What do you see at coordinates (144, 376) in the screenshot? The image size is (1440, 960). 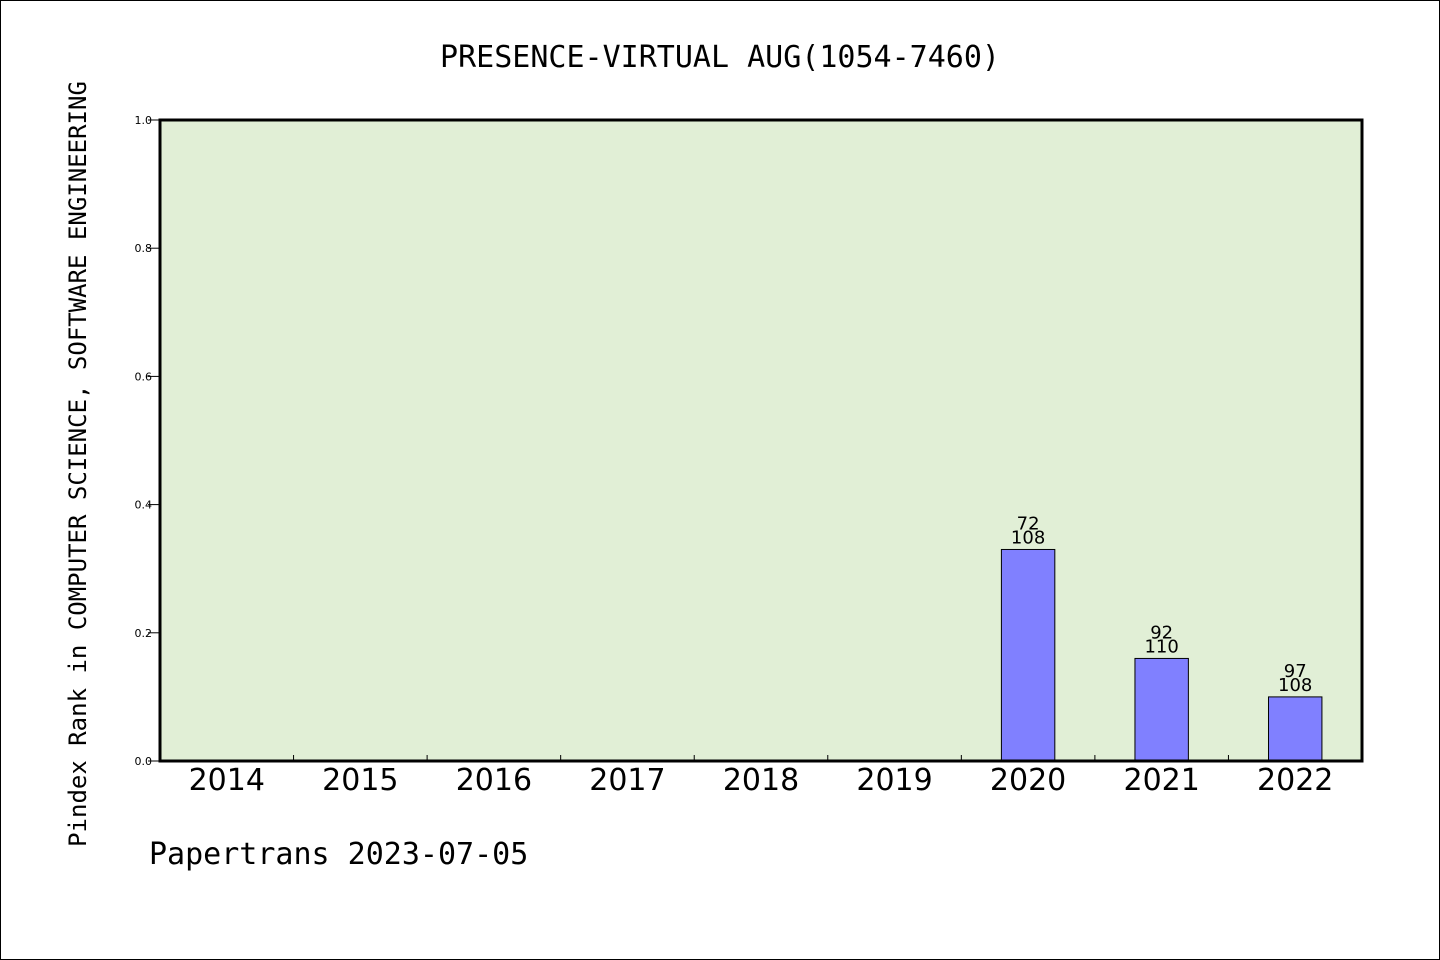 I see `y-tick-label: 0.6` at bounding box center [144, 376].